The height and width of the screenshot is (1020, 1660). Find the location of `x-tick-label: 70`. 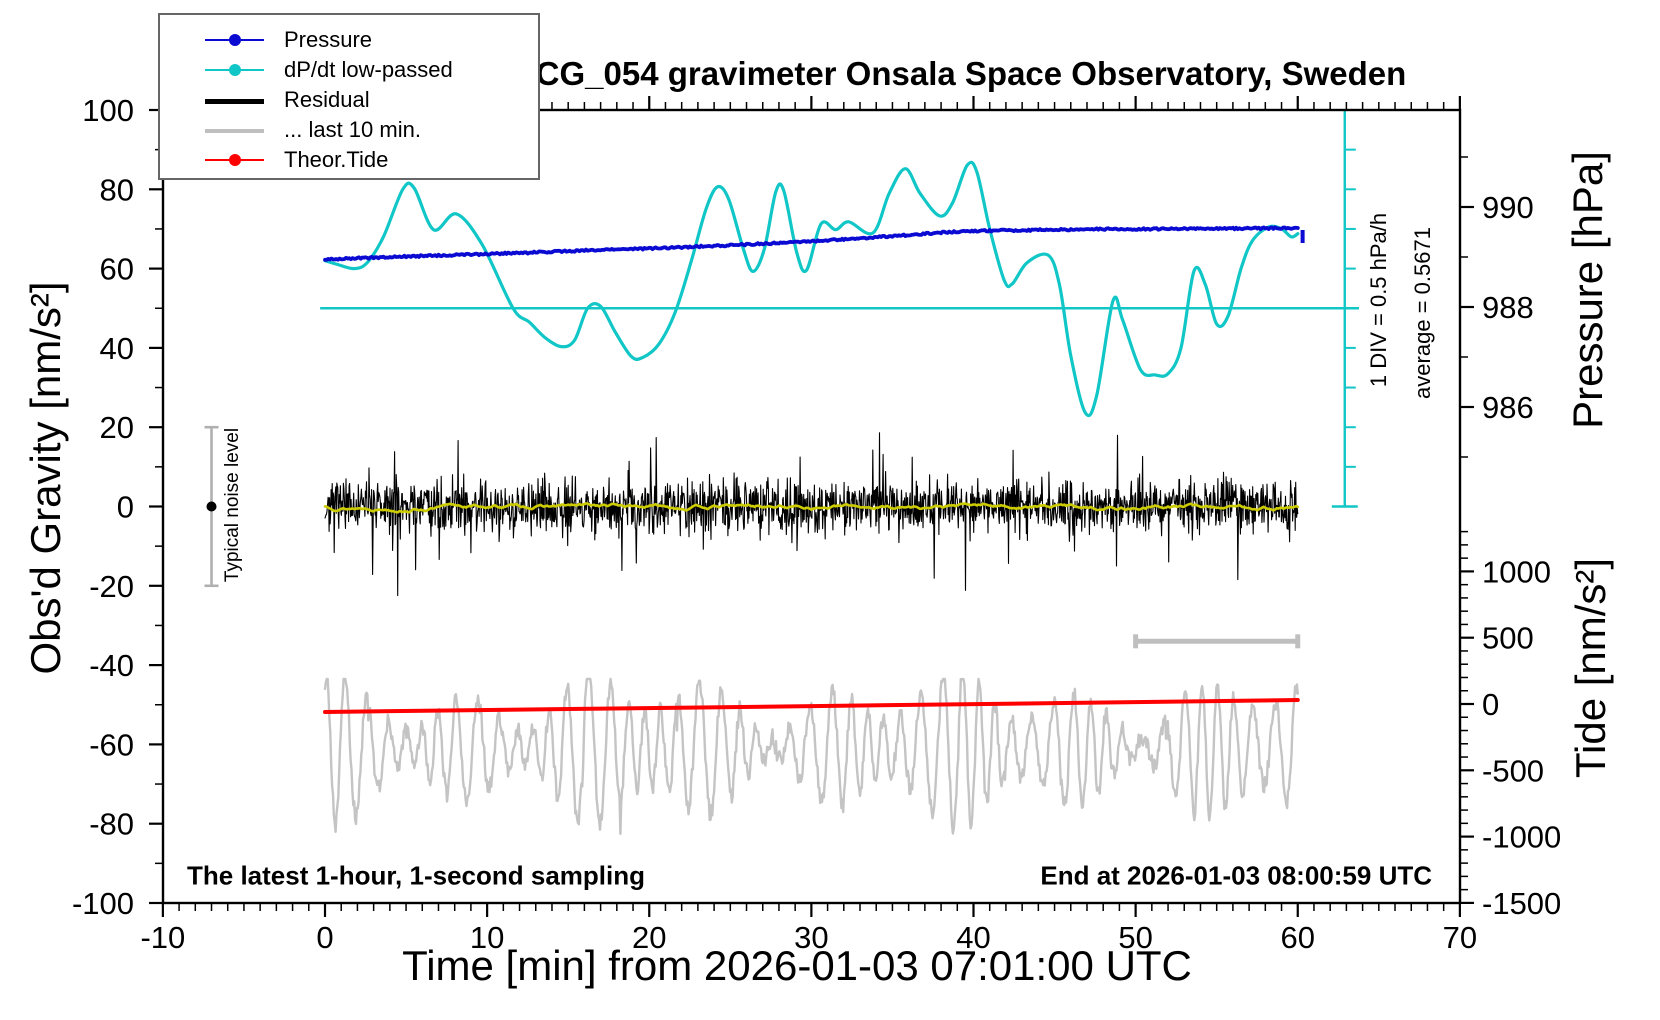

x-tick-label: 70 is located at coordinates (1460, 937).